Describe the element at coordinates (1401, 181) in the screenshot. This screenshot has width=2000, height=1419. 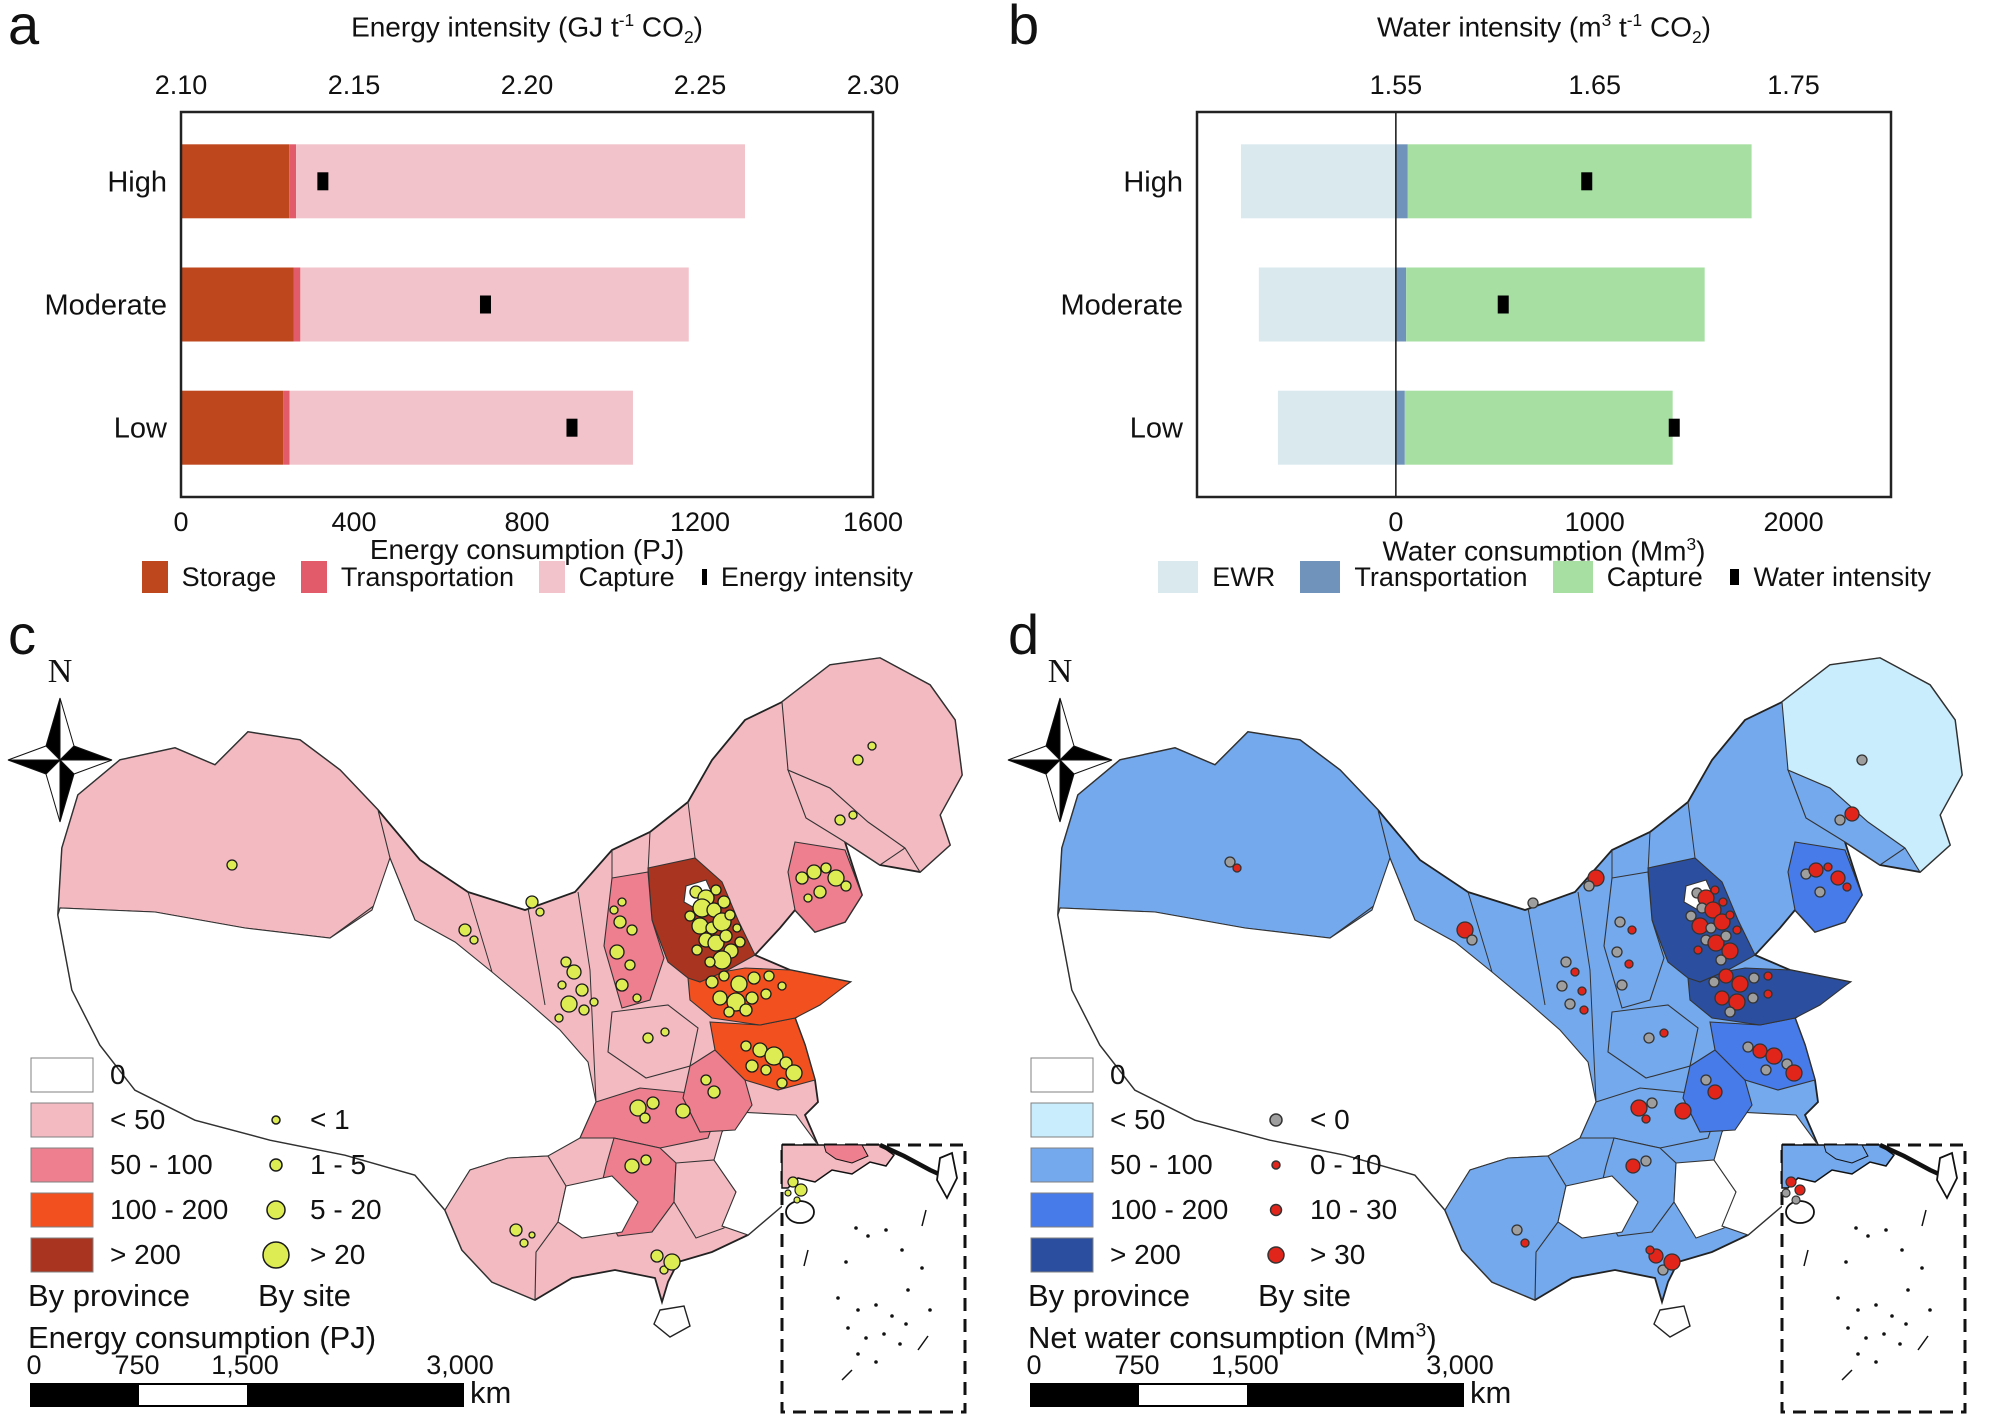
I see `bar-segment-transportation-high` at that location.